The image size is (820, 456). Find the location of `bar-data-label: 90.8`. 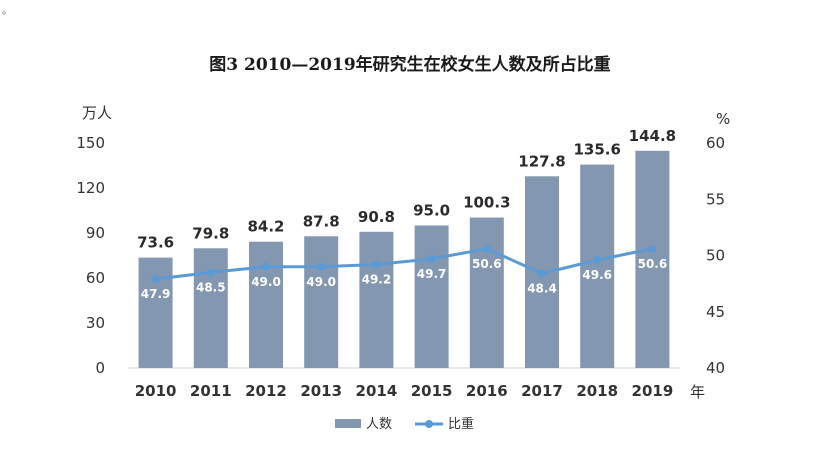

bar-data-label: 90.8 is located at coordinates (376, 217).